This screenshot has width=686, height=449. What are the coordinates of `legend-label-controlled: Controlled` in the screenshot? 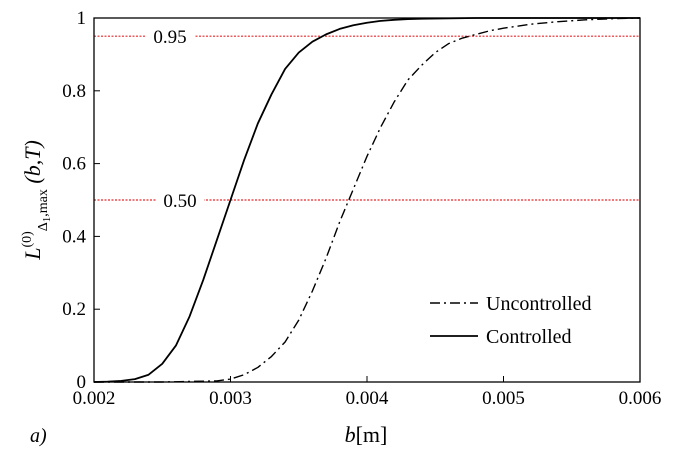 It's located at (529, 337).